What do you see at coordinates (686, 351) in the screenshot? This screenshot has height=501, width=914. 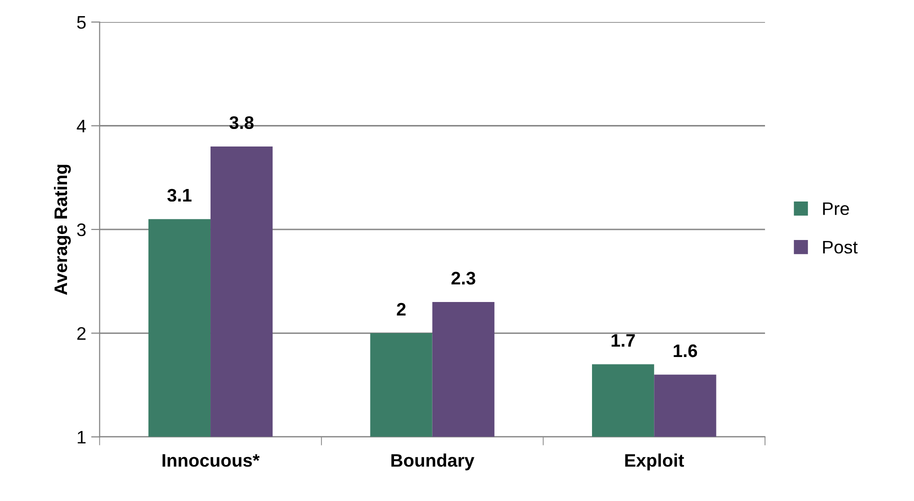 I see `data-label: 1.6` at bounding box center [686, 351].